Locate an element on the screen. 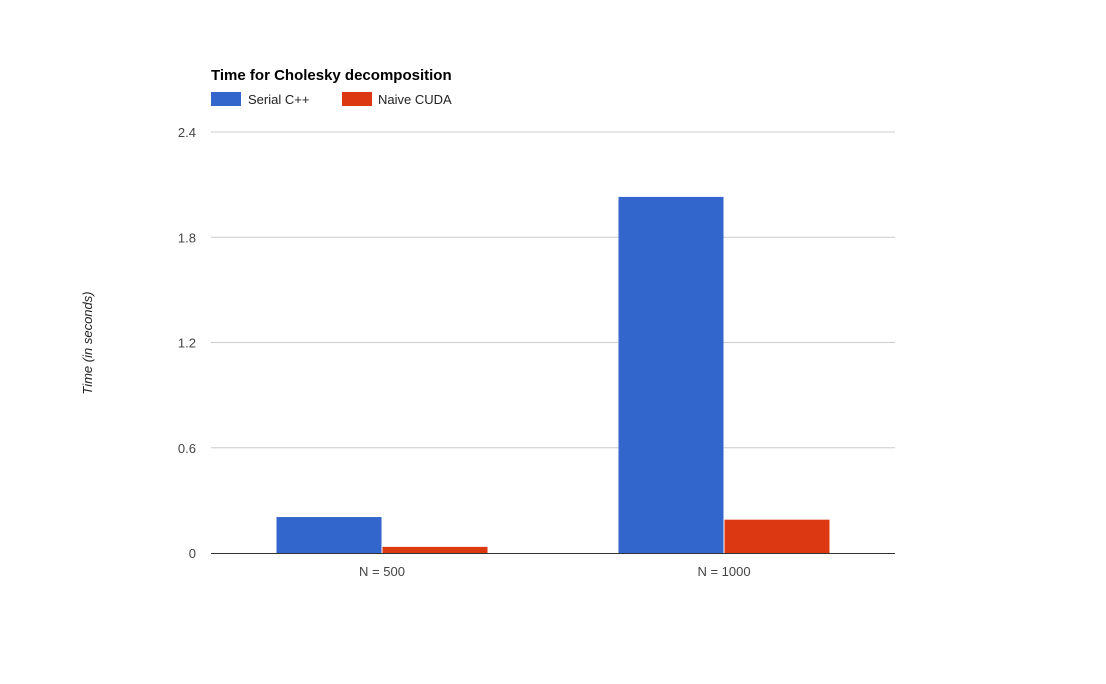 This screenshot has height=684, width=1106. y-tick-label: 2.4 is located at coordinates (187, 132).